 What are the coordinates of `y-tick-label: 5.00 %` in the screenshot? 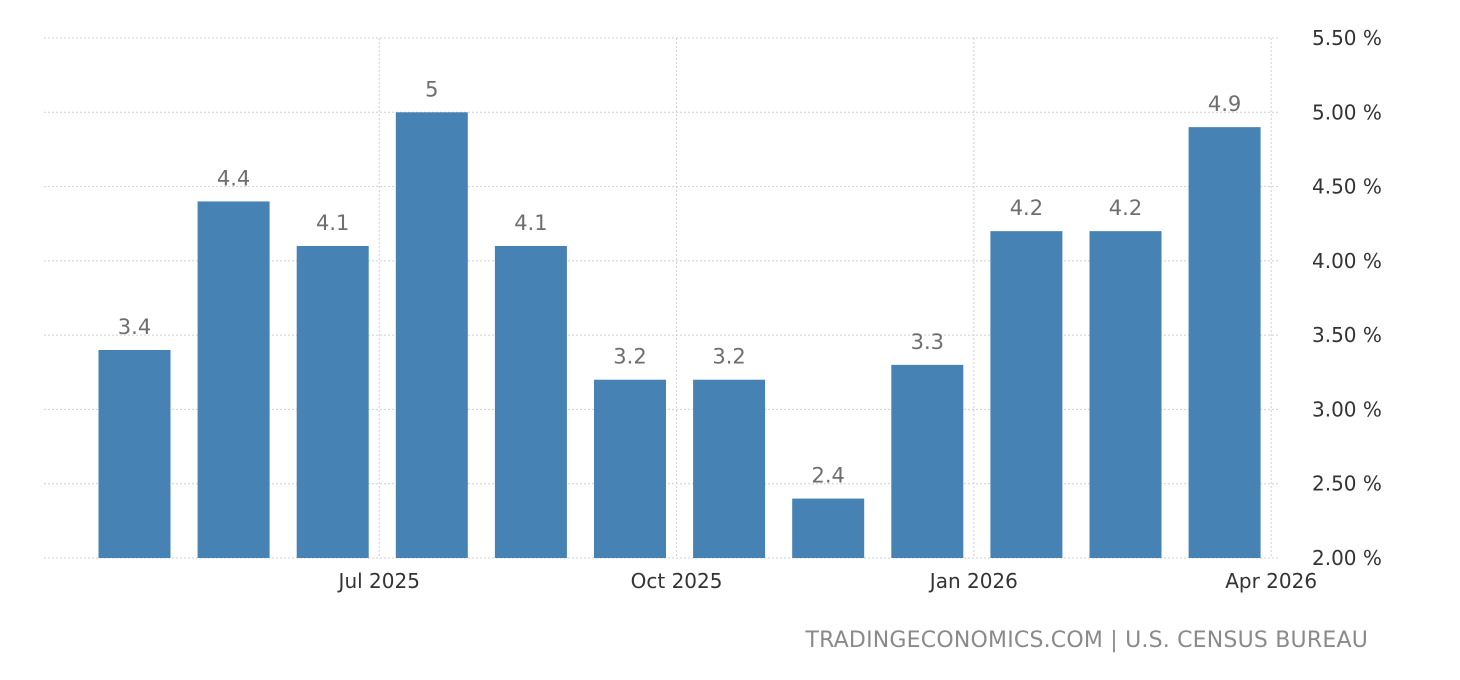 It's located at (1347, 112).